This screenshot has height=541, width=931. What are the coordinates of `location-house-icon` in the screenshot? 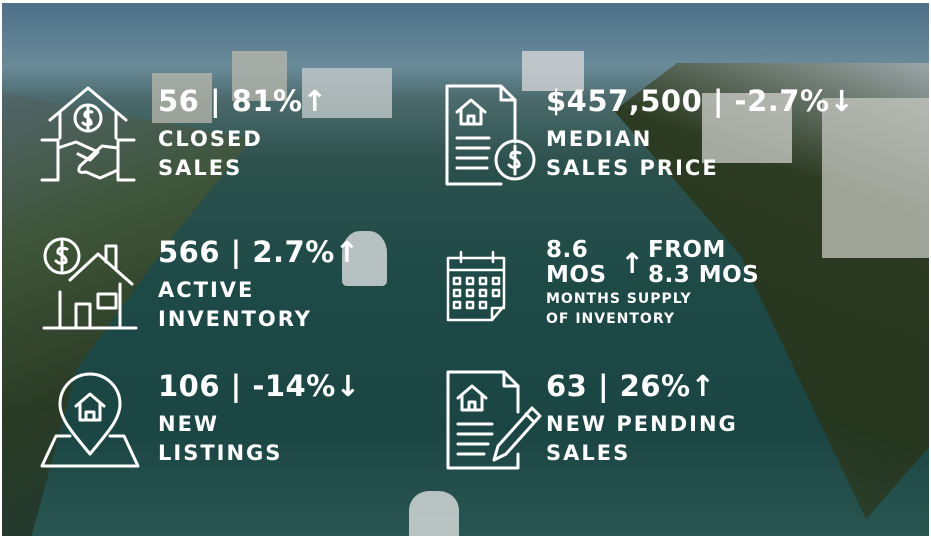 It's located at (90, 420).